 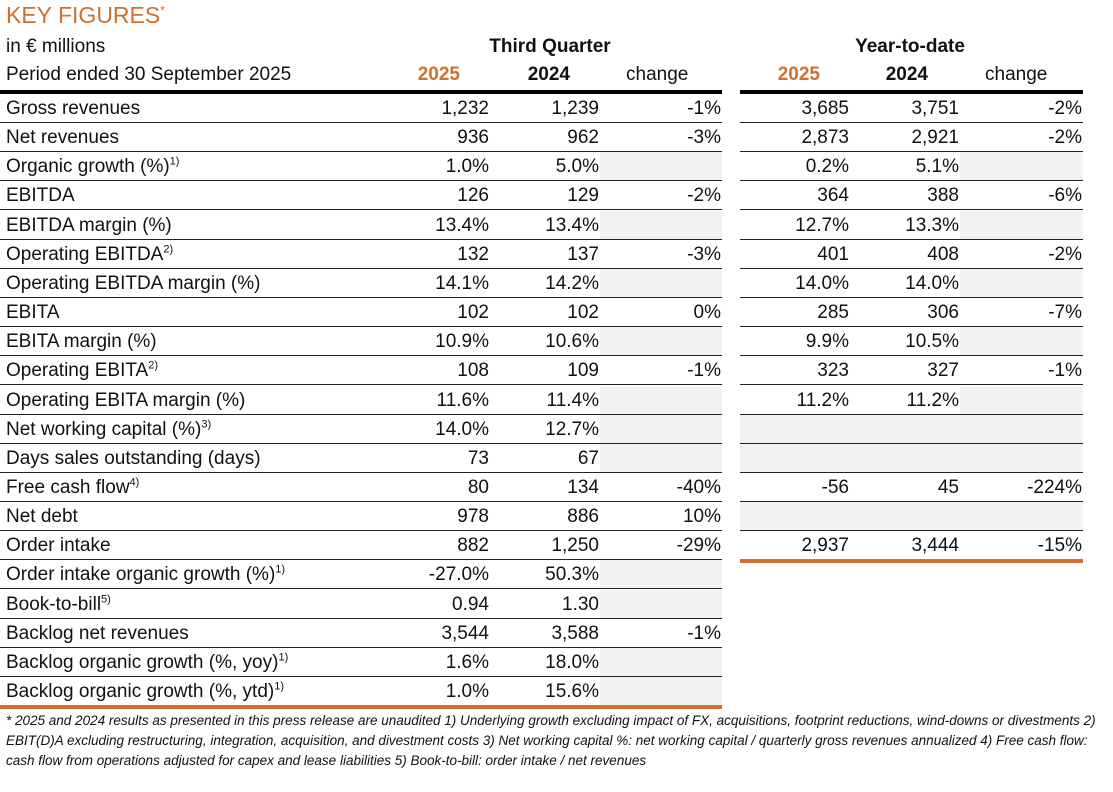 What do you see at coordinates (935, 137) in the screenshot?
I see `ytd-2024-cell: 2,921` at bounding box center [935, 137].